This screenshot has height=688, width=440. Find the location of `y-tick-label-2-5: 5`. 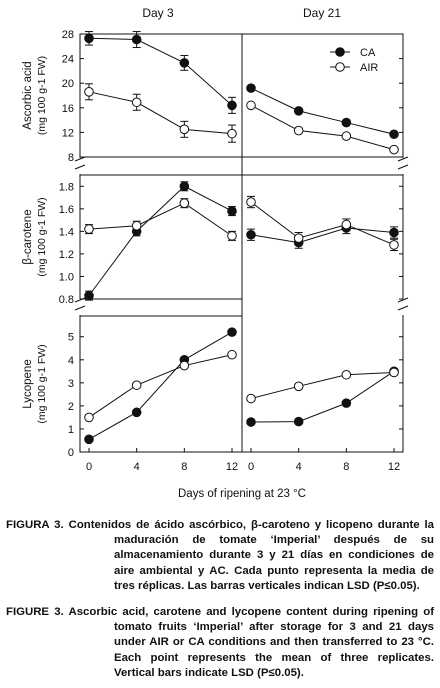

y-tick-label-2-5: 5 is located at coordinates (71, 338).